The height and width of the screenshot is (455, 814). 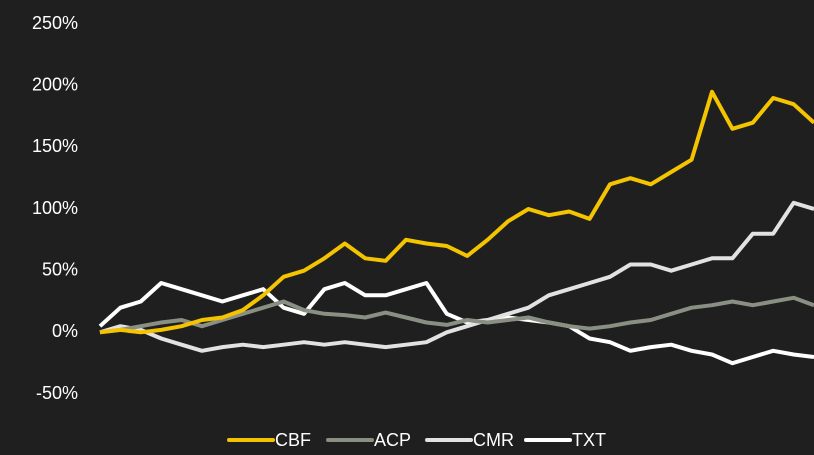 What do you see at coordinates (55, 208) in the screenshot?
I see `y-tick-label: 100%` at bounding box center [55, 208].